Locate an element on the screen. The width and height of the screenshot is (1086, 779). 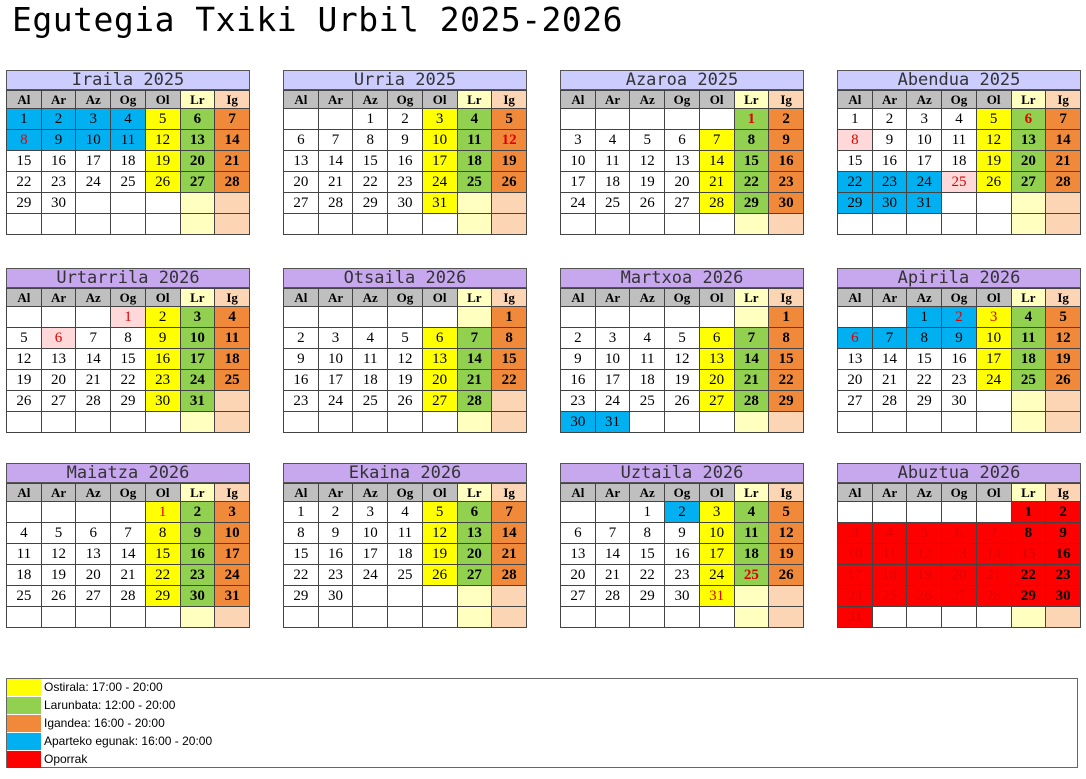
day-cell: 24 is located at coordinates (716, 575).